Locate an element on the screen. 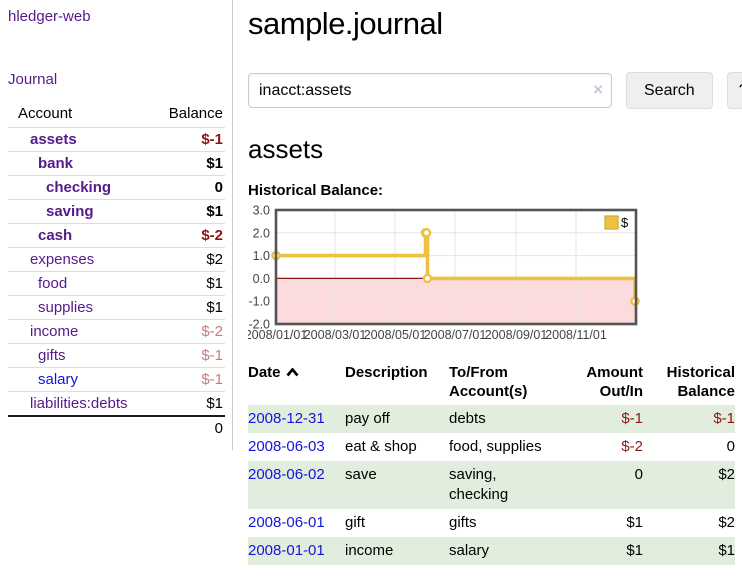 Image resolution: width=742 pixels, height=582 pixels. svg-text: 2008/09/01 is located at coordinates (516, 335).